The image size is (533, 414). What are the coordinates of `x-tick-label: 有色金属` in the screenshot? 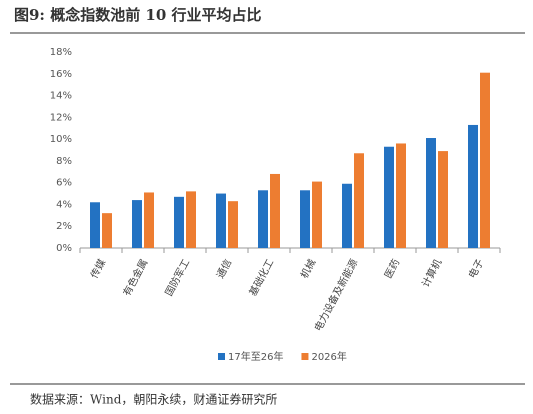 It's located at (135, 277).